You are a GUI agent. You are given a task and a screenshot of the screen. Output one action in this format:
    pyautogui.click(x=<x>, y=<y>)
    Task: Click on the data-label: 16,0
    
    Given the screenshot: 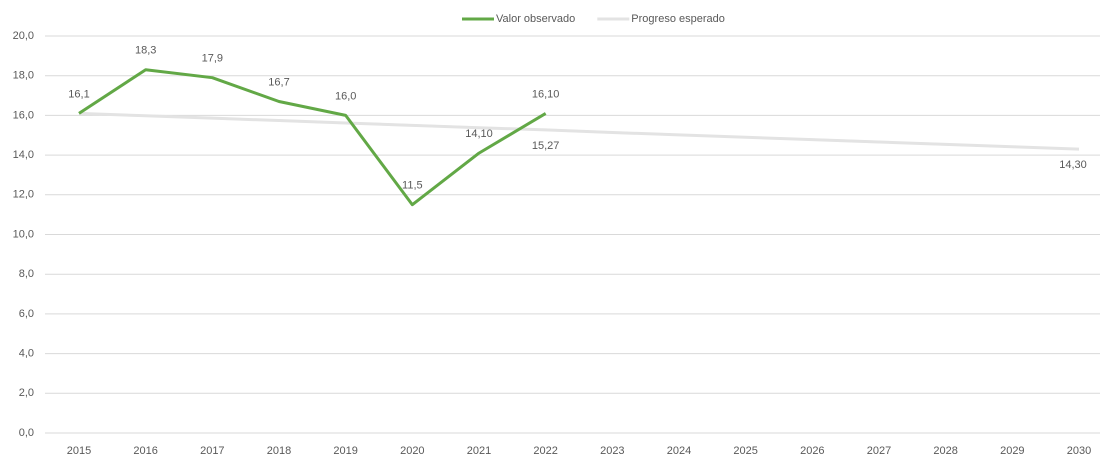 What is the action you would take?
    pyautogui.click(x=345, y=96)
    